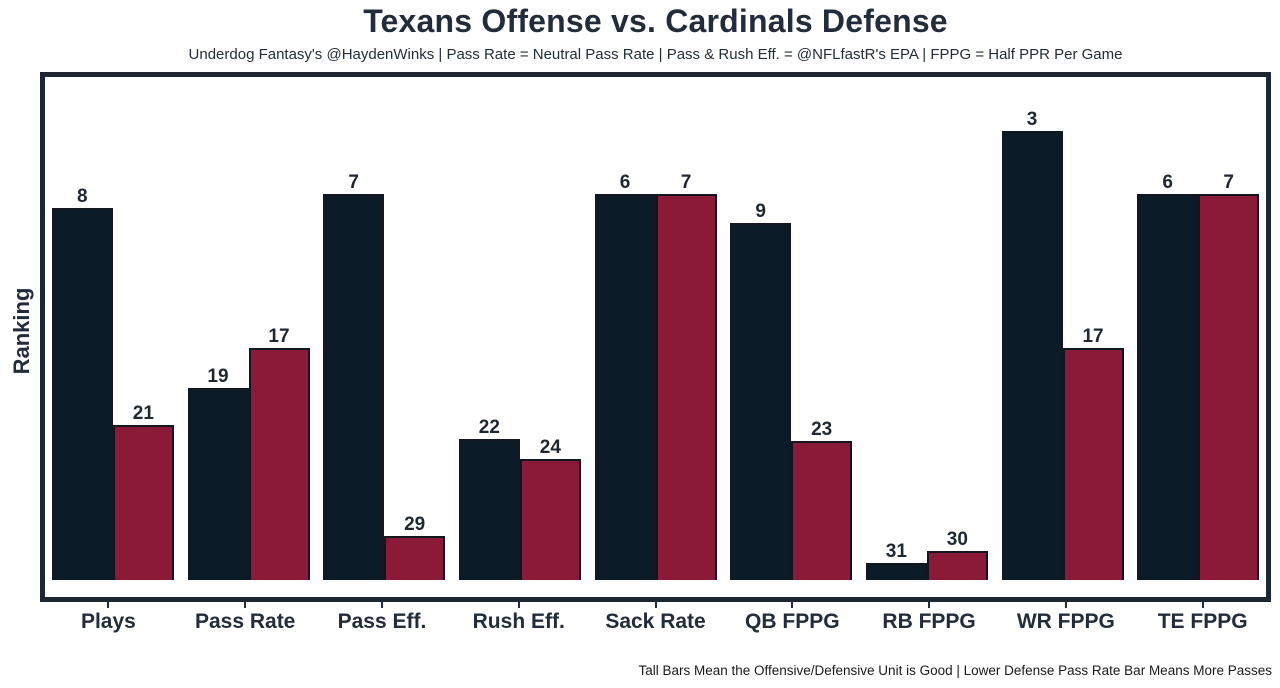 This screenshot has width=1280, height=688. Describe the element at coordinates (218, 376) in the screenshot. I see `bar-value-label: 19` at that location.